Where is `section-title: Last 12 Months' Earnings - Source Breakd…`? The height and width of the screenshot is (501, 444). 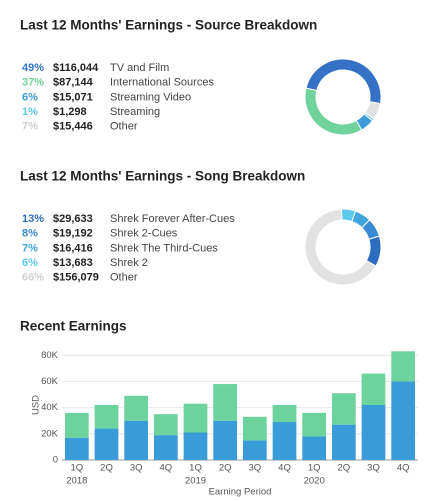
section-title: Last 12 Months' Earnings - Source Breakd… is located at coordinates (168, 25).